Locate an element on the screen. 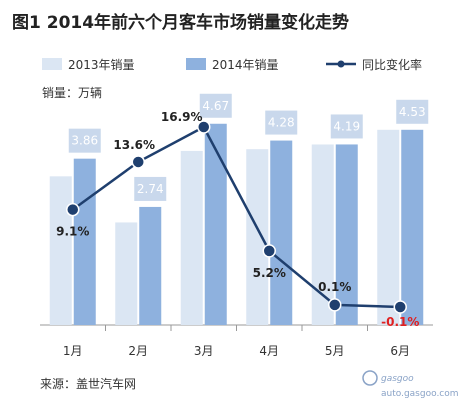 This screenshot has height=403, width=466. watermark: gasgoo auto.gasgoo.com is located at coordinates (410, 384).